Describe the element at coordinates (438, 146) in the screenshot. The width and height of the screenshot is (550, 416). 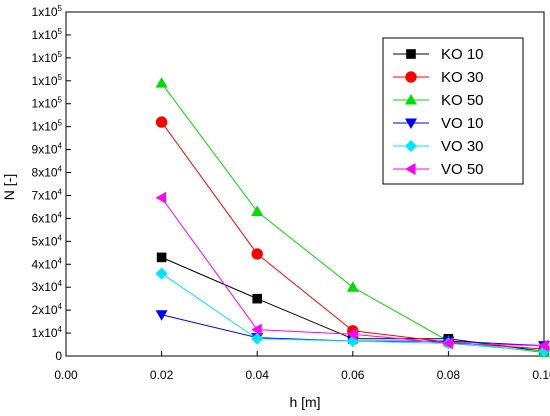
I see `legend-item: VO 30` at that location.